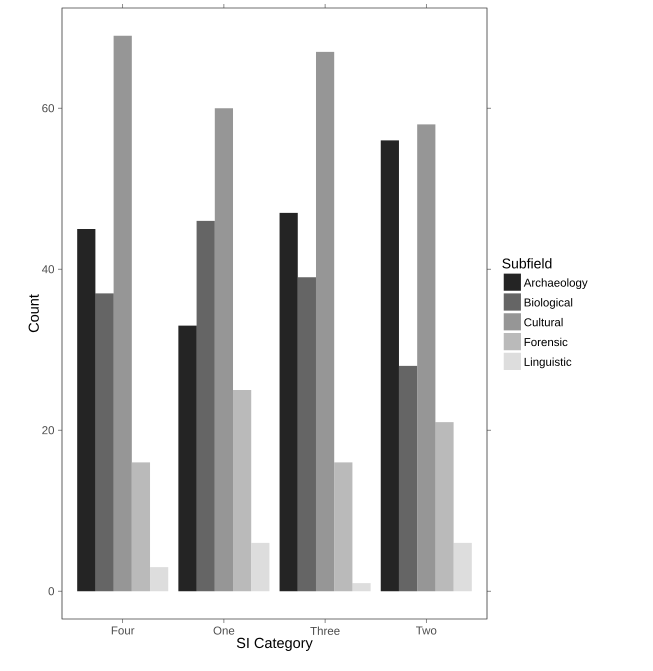 The height and width of the screenshot is (671, 653). What do you see at coordinates (548, 363) in the screenshot?
I see `legend-label: Linguistic` at bounding box center [548, 363].